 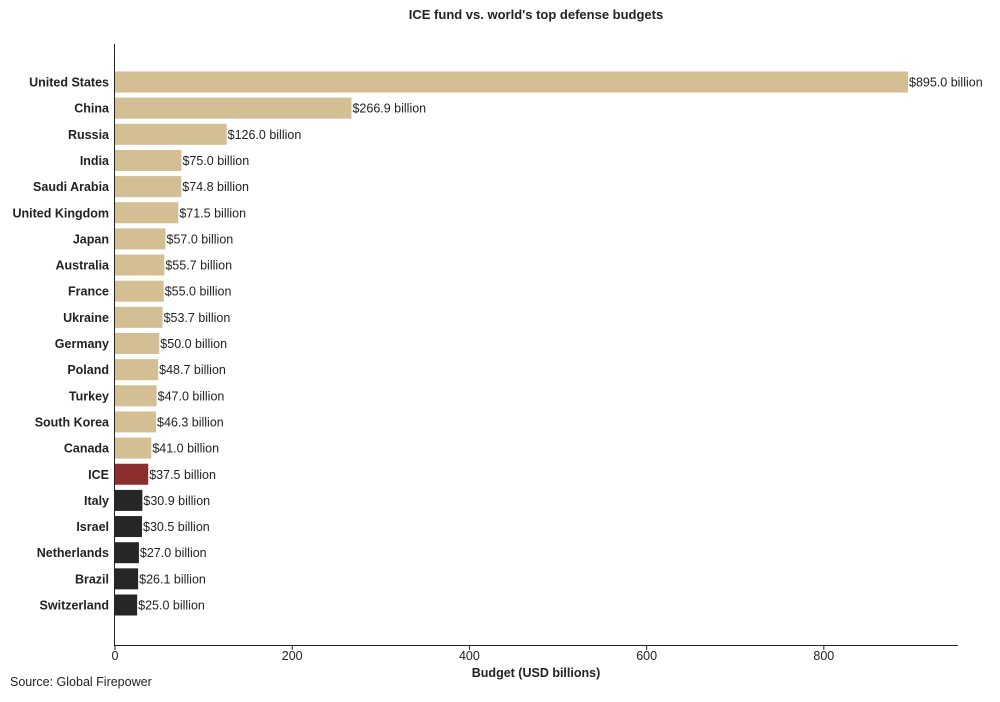 What do you see at coordinates (148, 187) in the screenshot?
I see `bar-saudi-arabia` at bounding box center [148, 187].